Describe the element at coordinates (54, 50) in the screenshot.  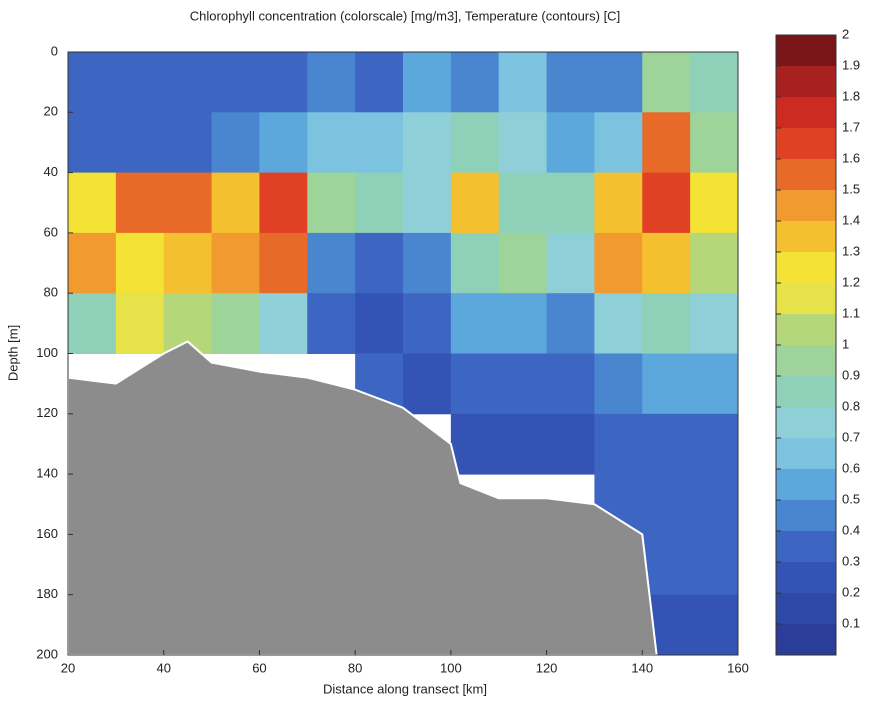
I see `y-tick-label: 0` at that location.